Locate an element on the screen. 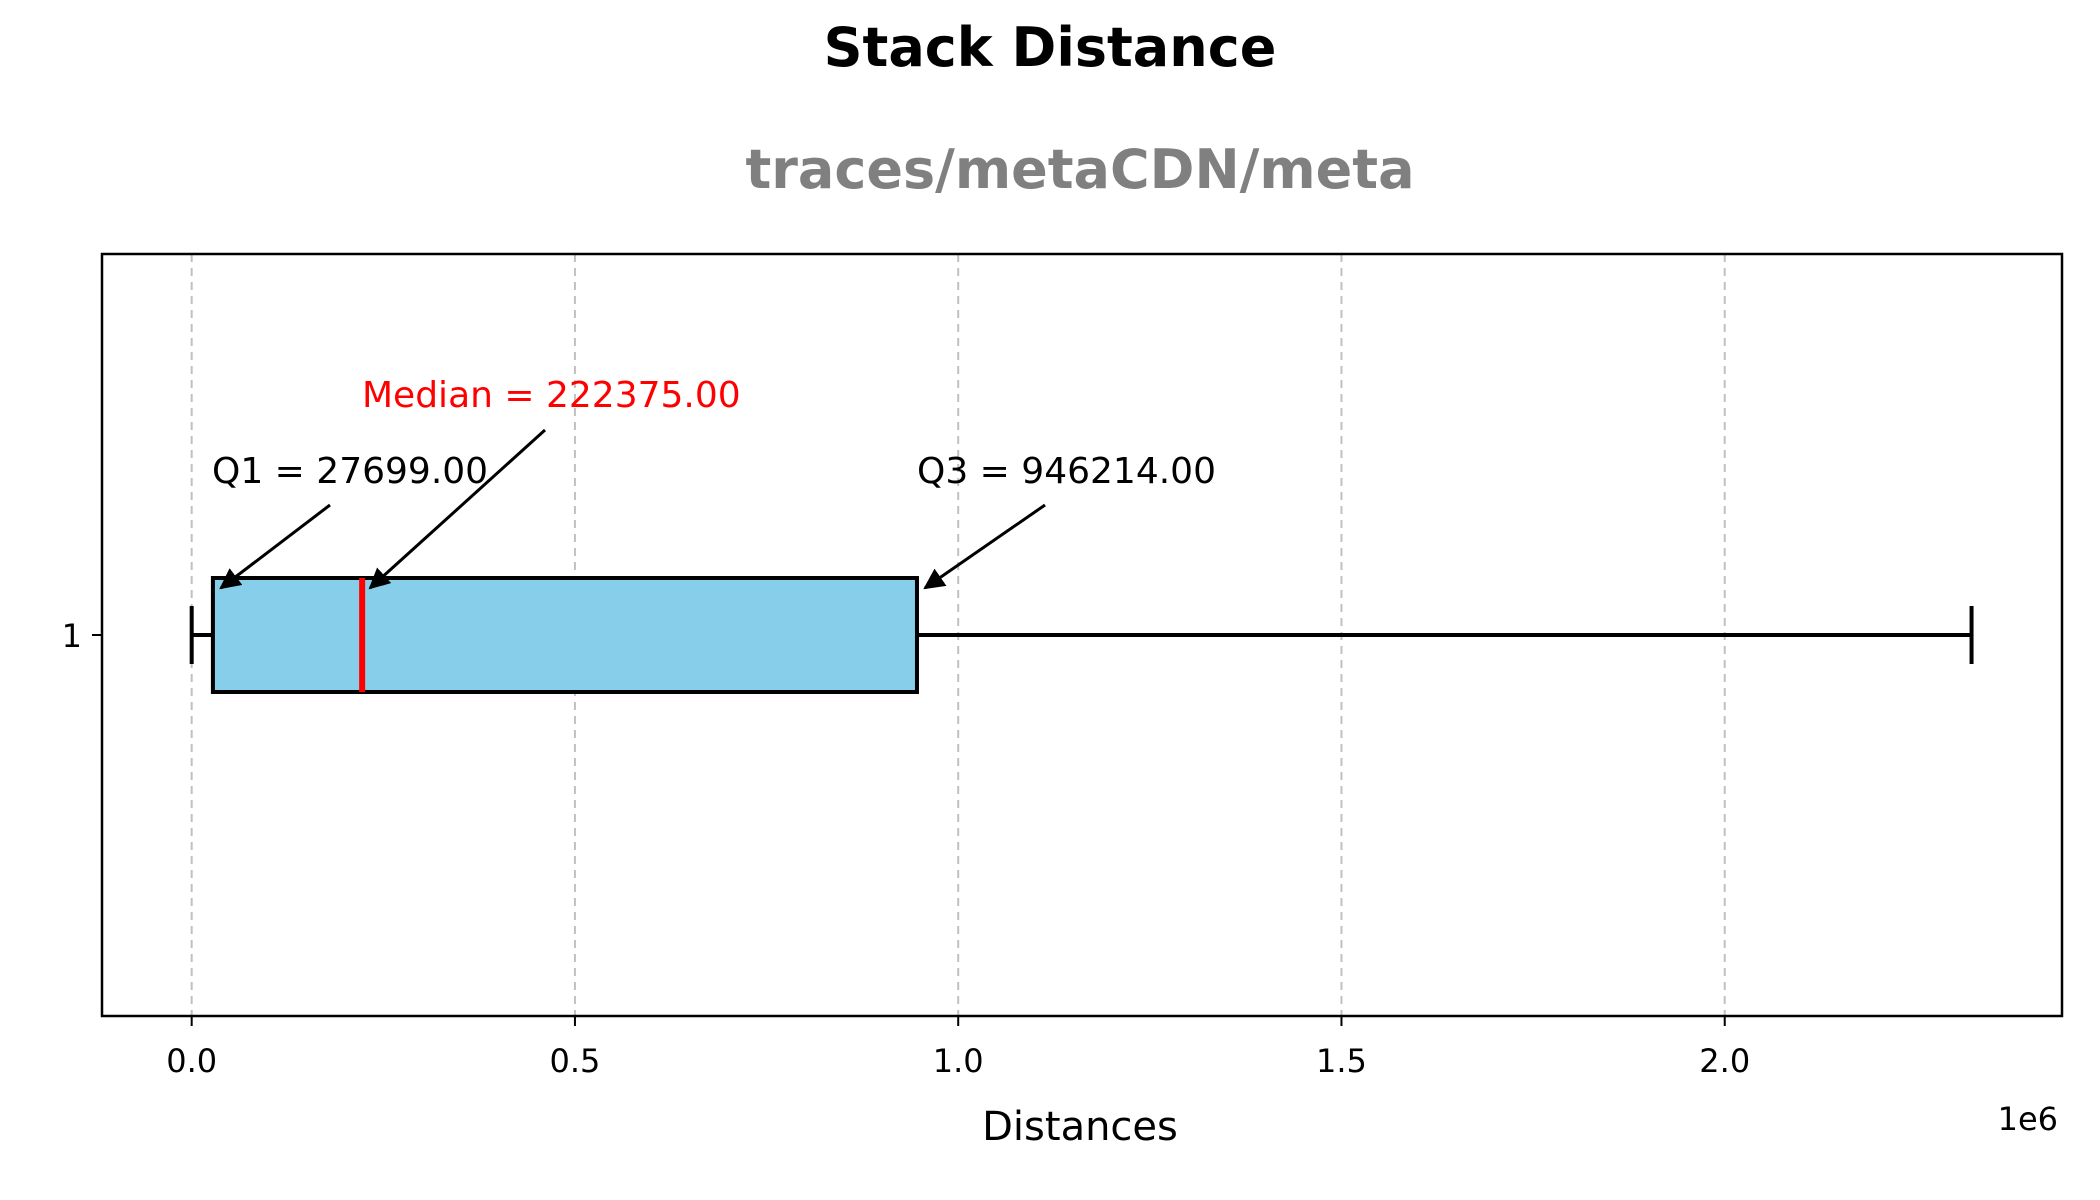  y-axis-ticks: 1 is located at coordinates (82, 636).